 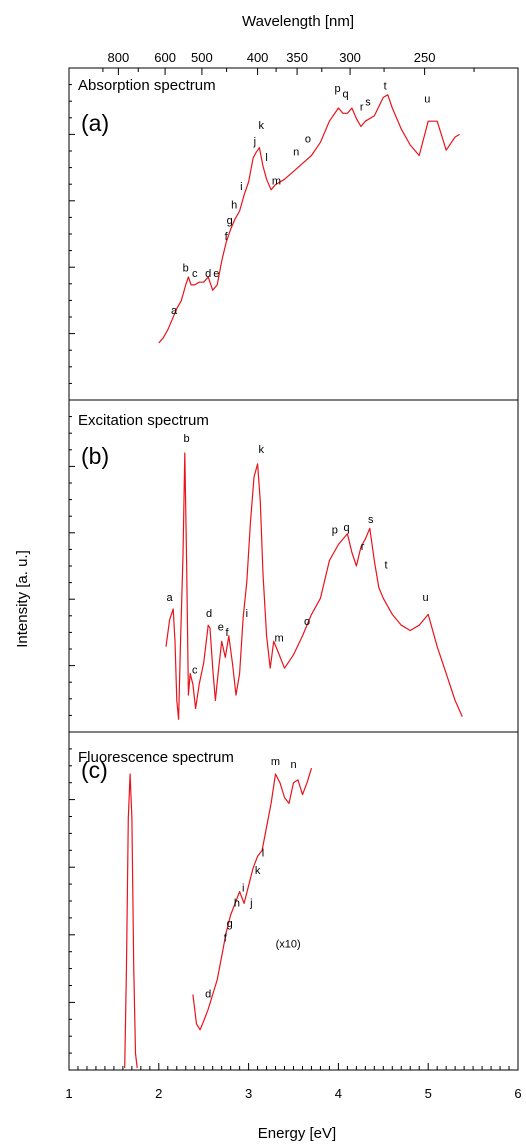 What do you see at coordinates (338, 1093) in the screenshot?
I see `bottom-tick-label: 4` at bounding box center [338, 1093].